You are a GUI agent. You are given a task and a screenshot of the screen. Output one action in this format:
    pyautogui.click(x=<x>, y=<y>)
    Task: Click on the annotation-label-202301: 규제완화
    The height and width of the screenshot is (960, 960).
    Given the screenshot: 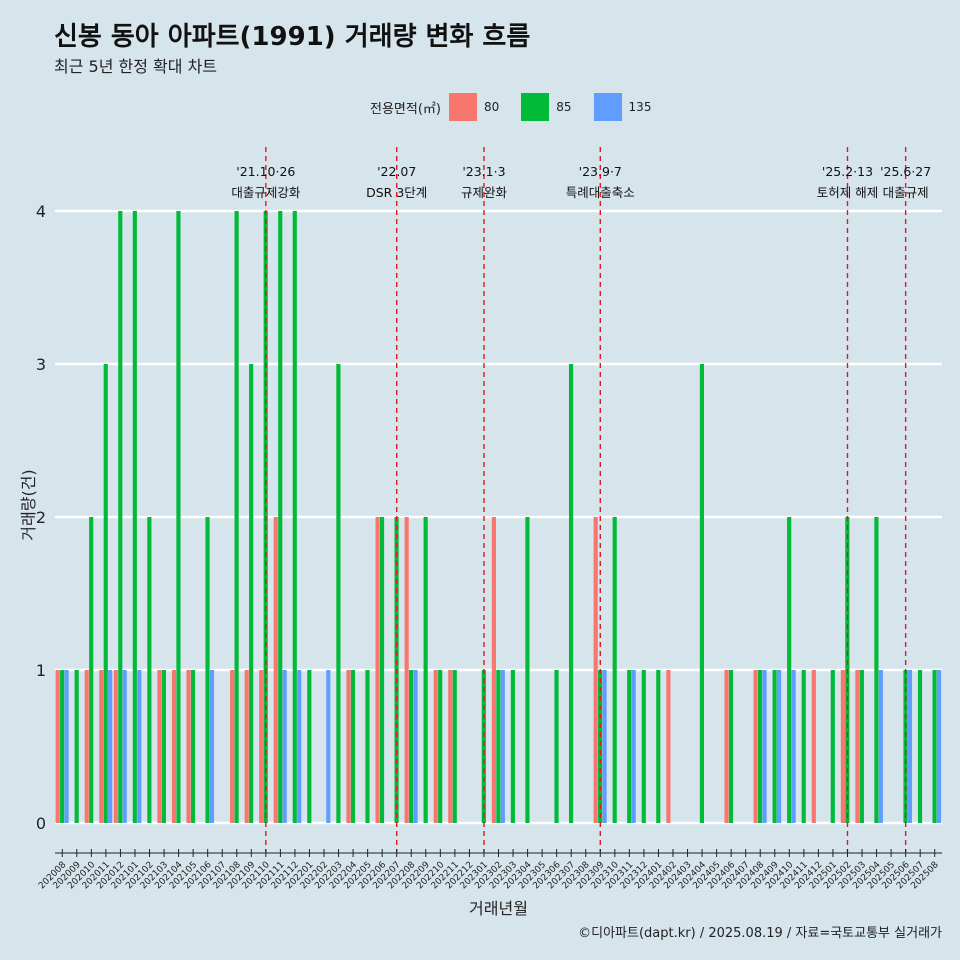 What is the action you would take?
    pyautogui.click(x=484, y=192)
    